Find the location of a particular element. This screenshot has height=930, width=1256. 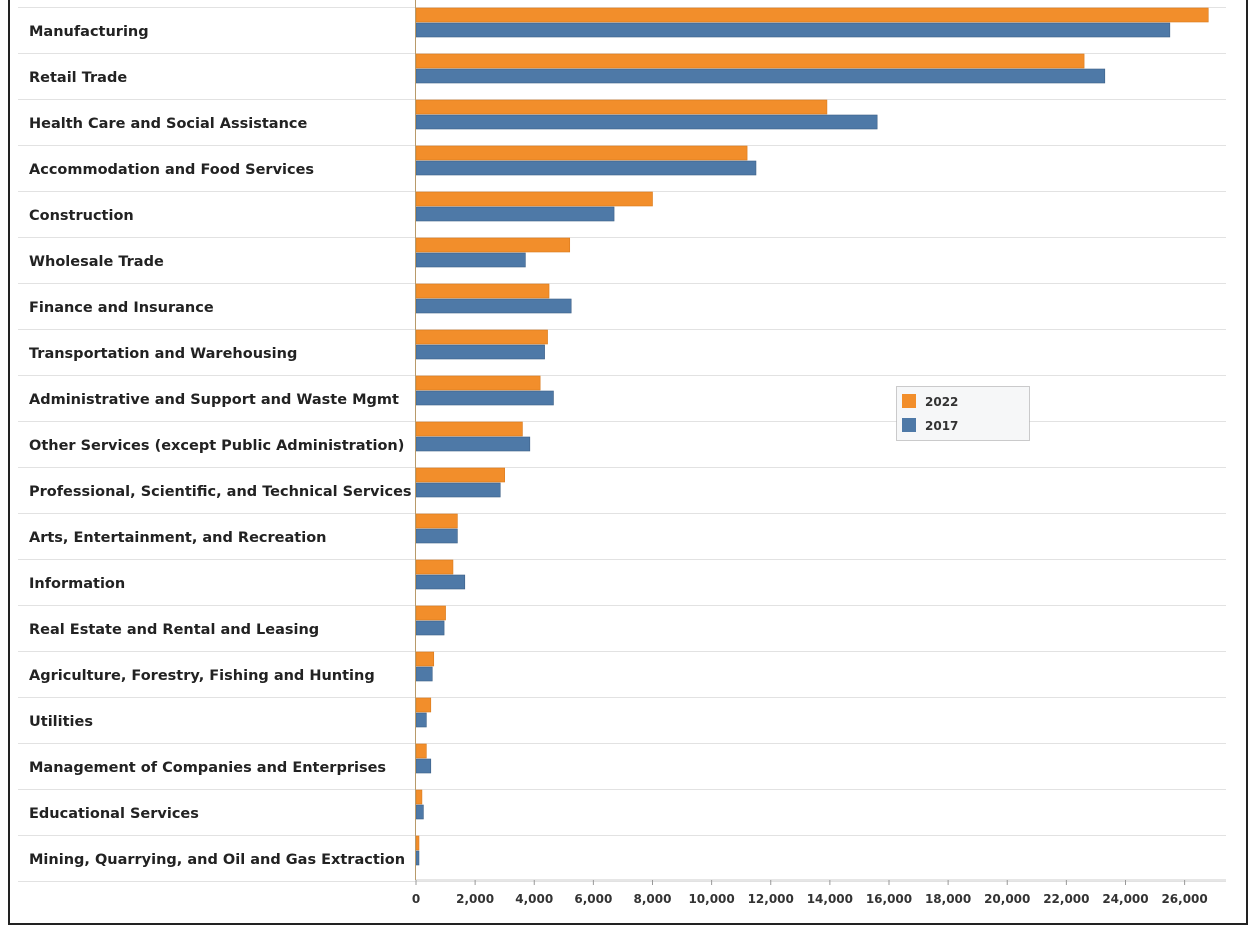

x-tick-label: 14,000 is located at coordinates (830, 899).